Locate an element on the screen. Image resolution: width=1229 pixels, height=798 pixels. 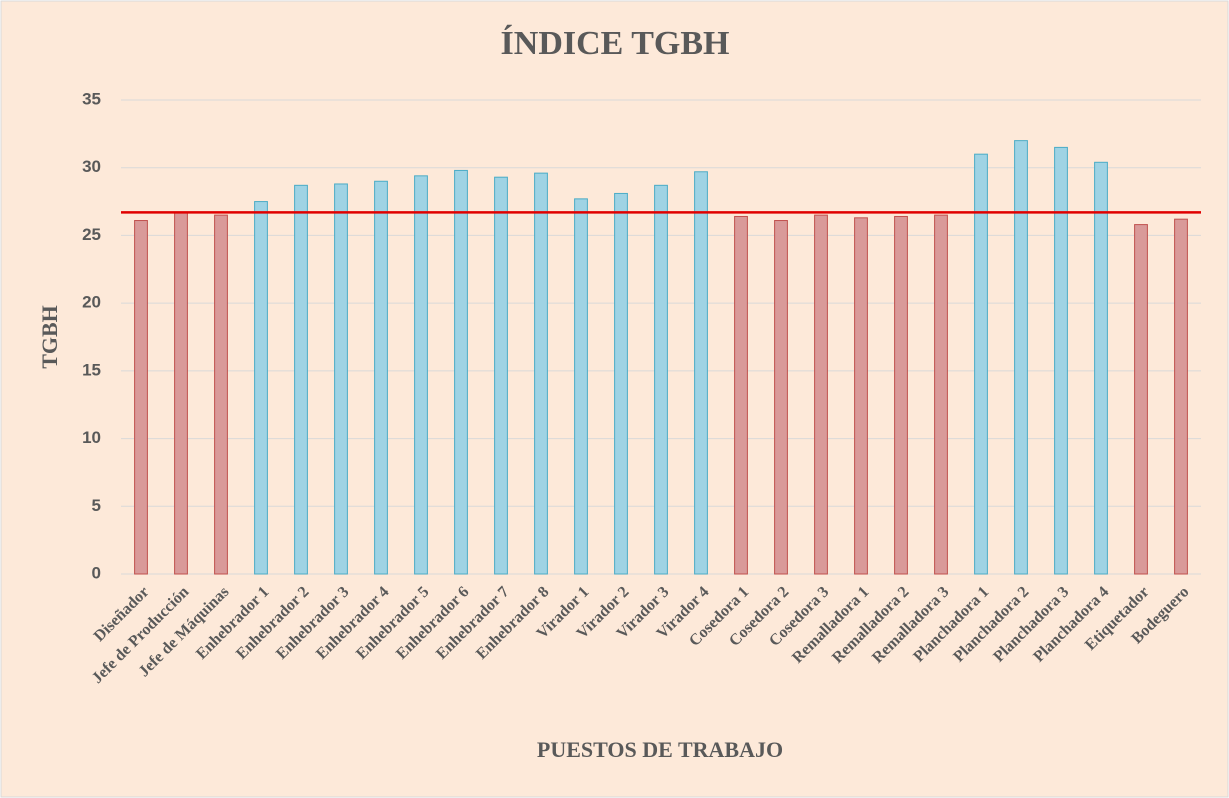
y-tick-label: 15 is located at coordinates (91, 369).